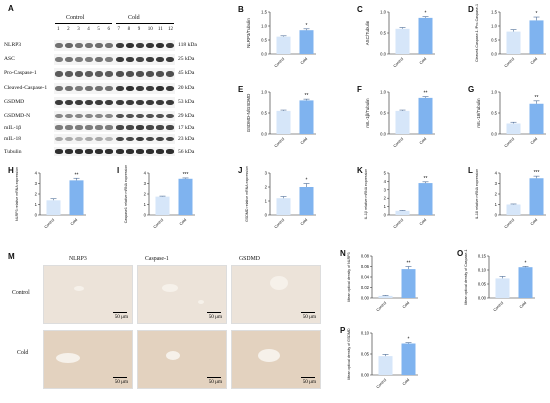 The image size is (550, 403). What do you see at coordinates (264, 26) in the screenshot?
I see `y-tick-label: 1.0` at bounding box center [264, 26].